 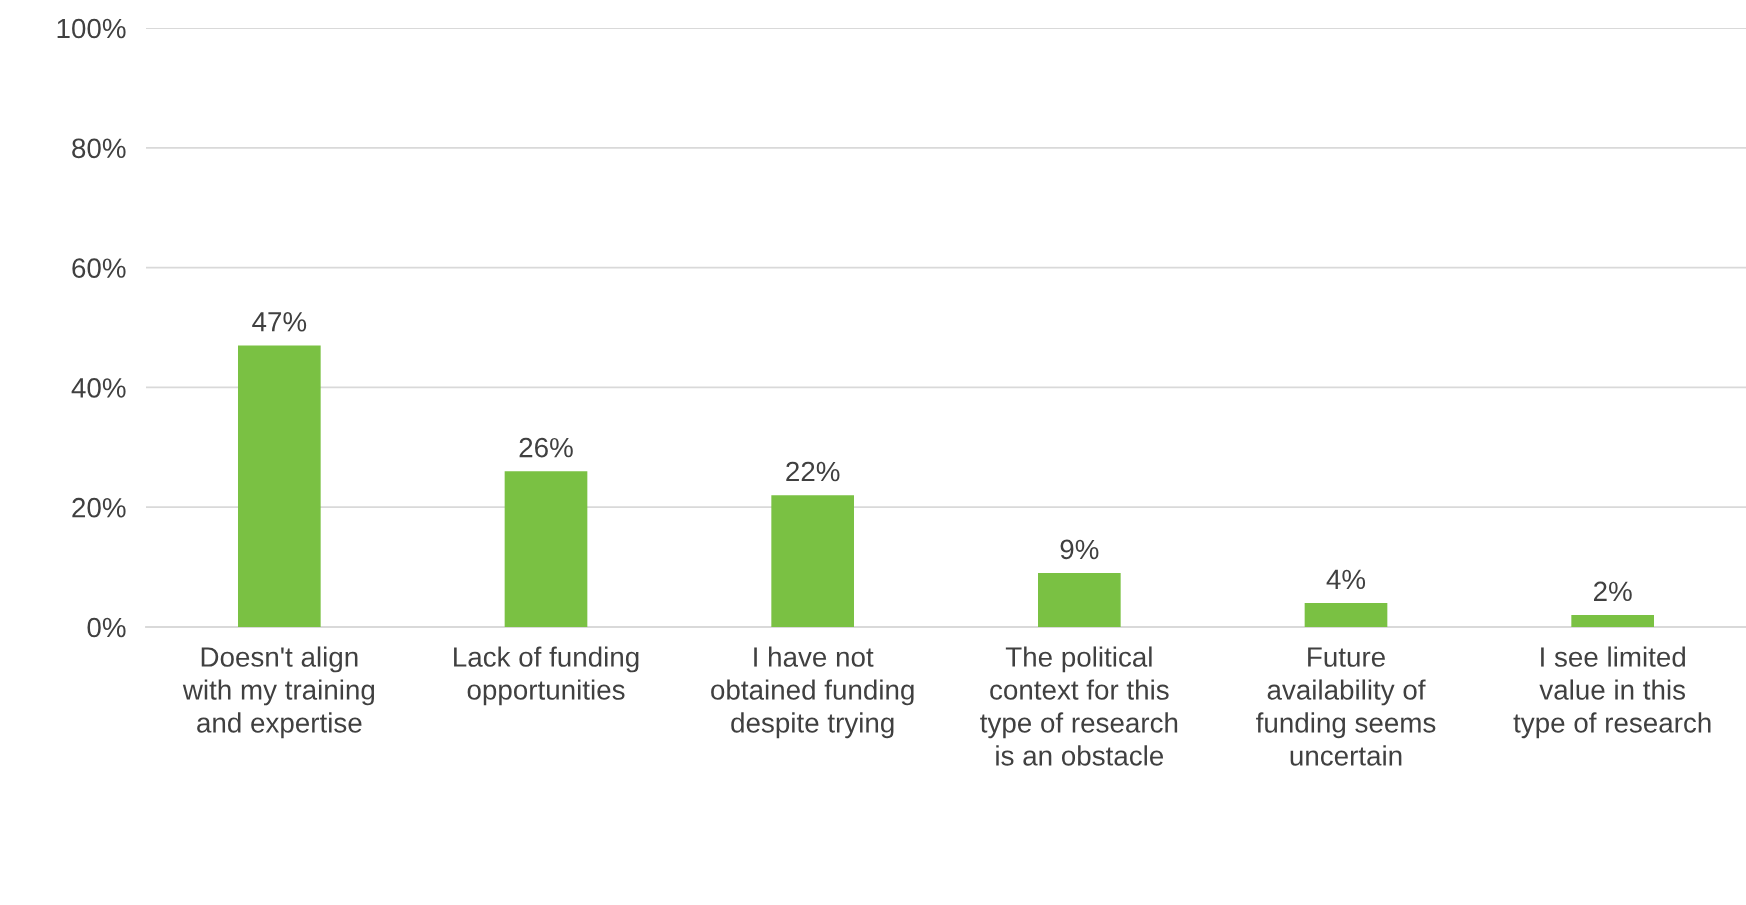 I want to click on x-tick-label: Doesn't align with my training and expertise, so click(x=278, y=692).